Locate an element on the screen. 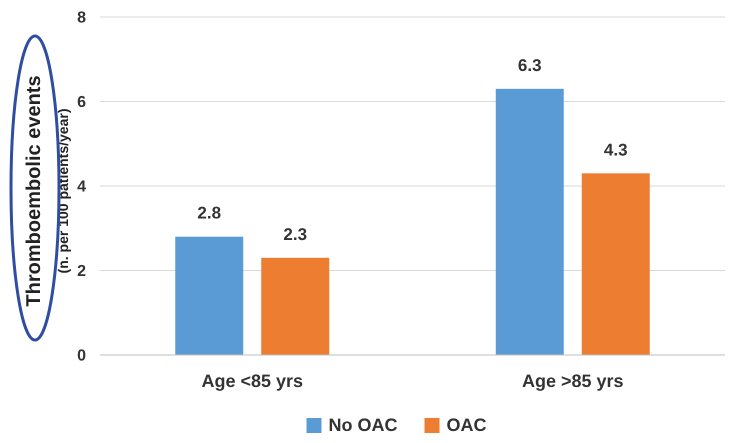  legend-label: OAC is located at coordinates (466, 425).